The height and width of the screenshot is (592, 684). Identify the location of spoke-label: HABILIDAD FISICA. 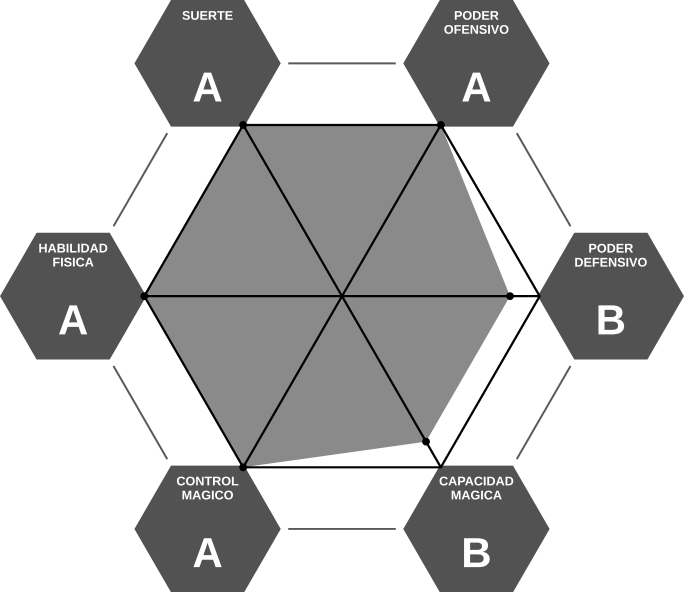
(73, 255).